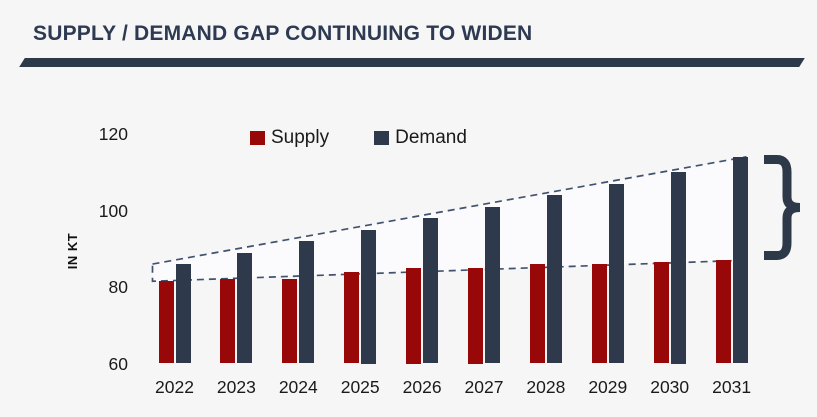 Image resolution: width=817 pixels, height=417 pixels. I want to click on page-title: SUPPLY / DEMAND GAP CONTINUING TO WIDEN, so click(283, 33).